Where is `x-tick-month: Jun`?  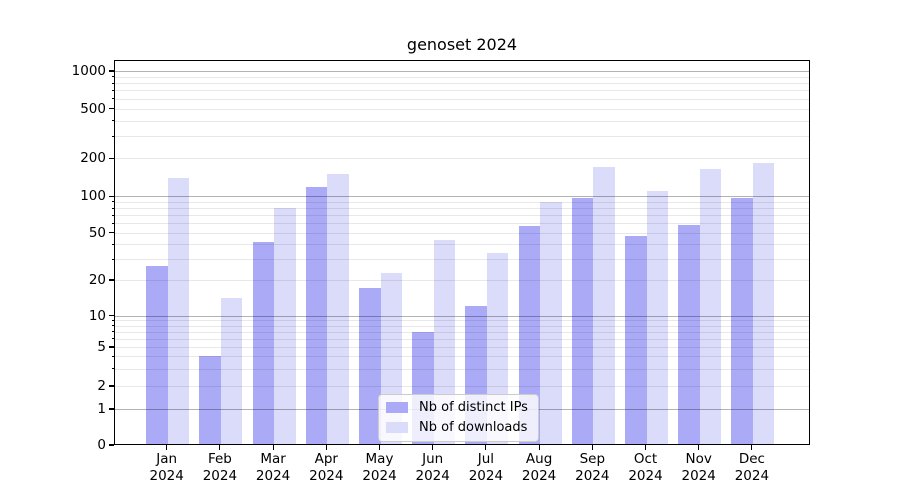
x-tick-month: Jun is located at coordinates (433, 459).